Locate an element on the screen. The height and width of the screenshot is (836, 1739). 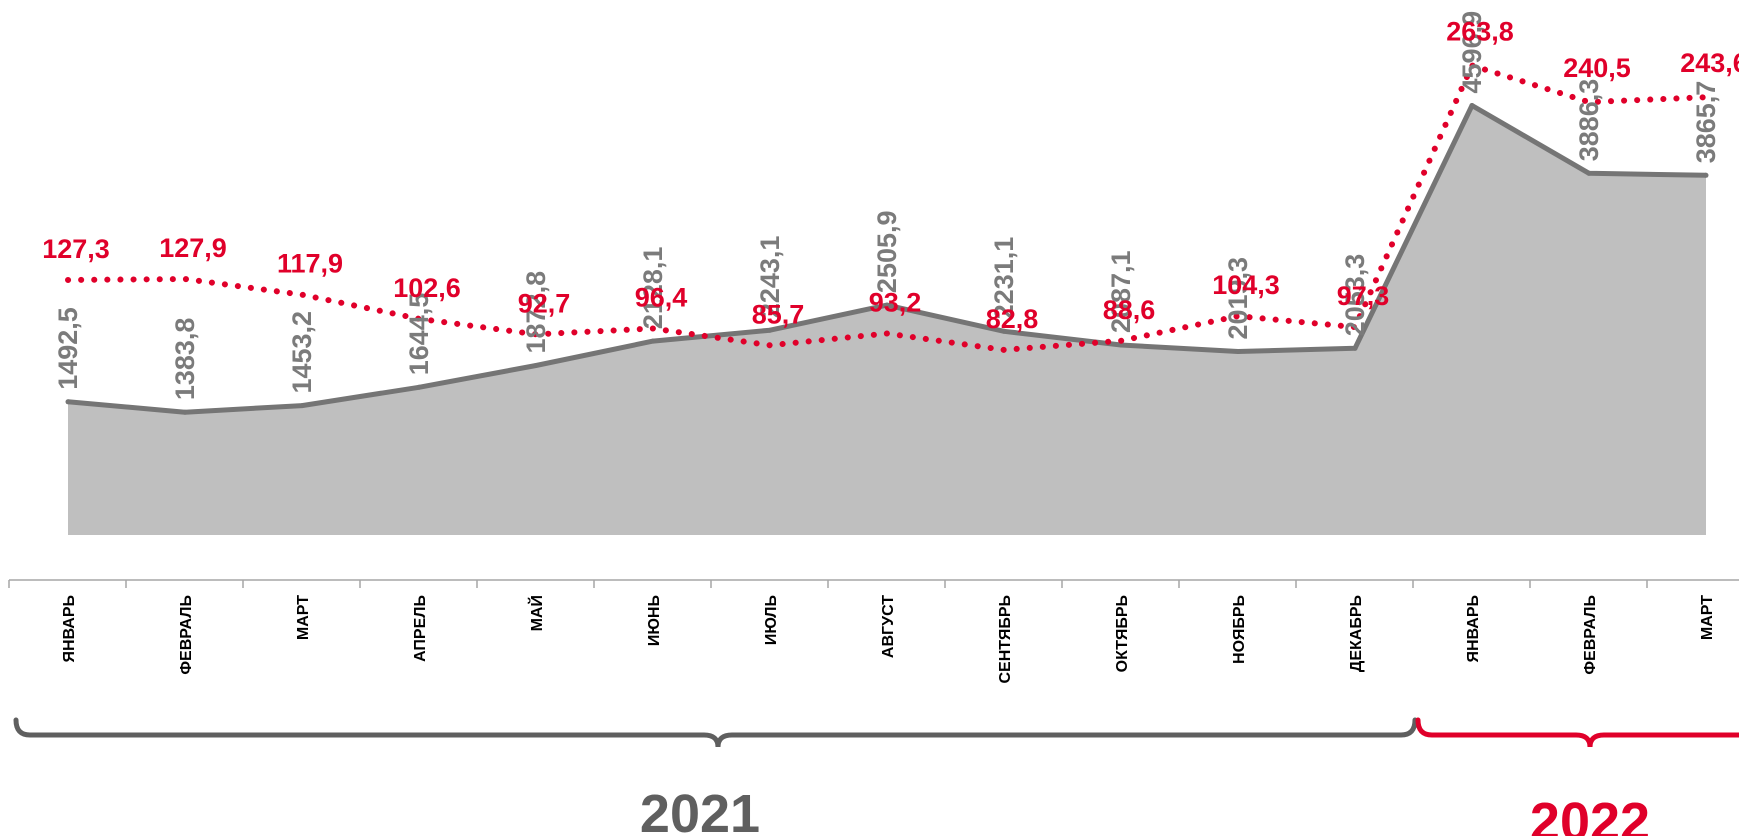
area-data-label: 1383,8 is located at coordinates (185, 359).